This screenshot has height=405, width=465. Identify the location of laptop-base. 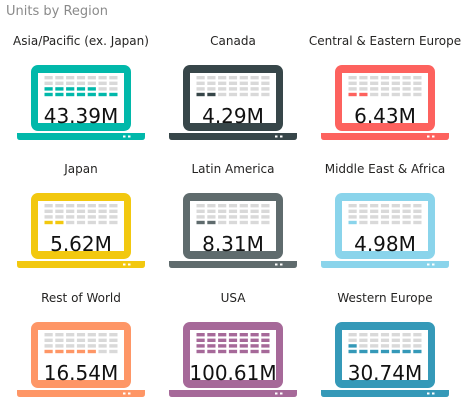
(81, 393).